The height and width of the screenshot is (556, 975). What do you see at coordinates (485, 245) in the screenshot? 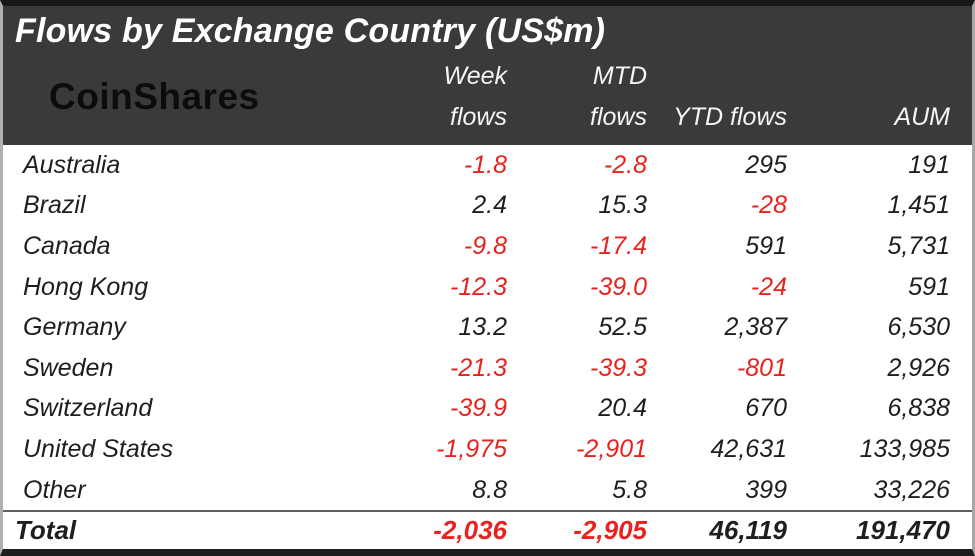
I see `week-flows-cell: -9.8` at bounding box center [485, 245].